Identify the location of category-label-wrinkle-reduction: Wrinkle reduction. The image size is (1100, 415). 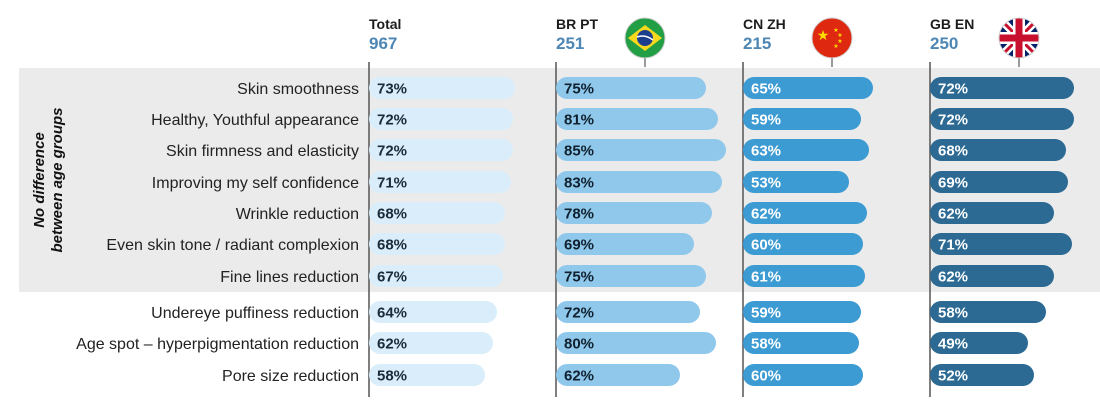
(297, 214).